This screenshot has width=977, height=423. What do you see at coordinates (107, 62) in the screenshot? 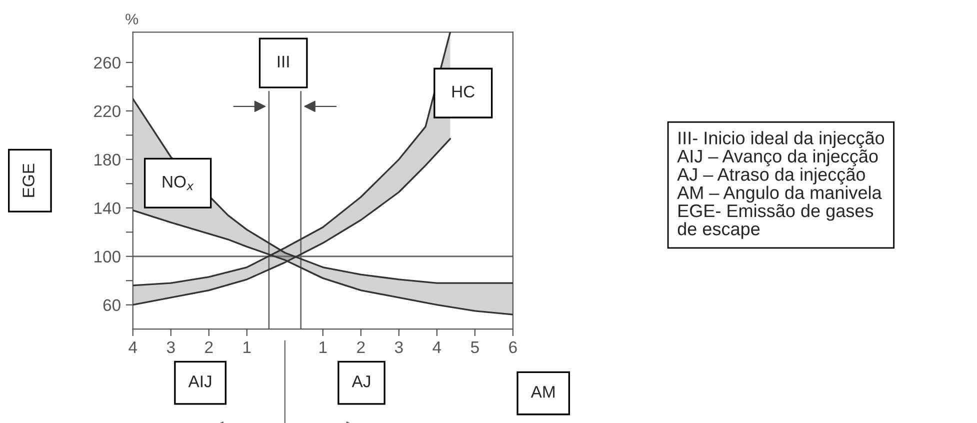
I see `y-tick-label: 260` at bounding box center [107, 62].